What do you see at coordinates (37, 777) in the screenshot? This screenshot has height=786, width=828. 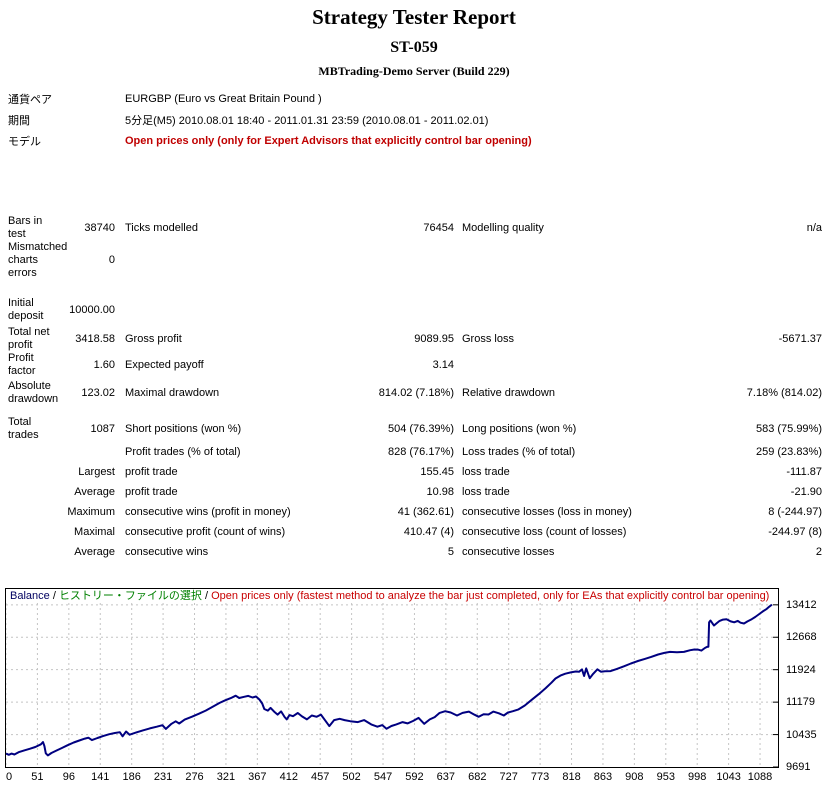 I see `x-axis-tick-label: 51` at bounding box center [37, 777].